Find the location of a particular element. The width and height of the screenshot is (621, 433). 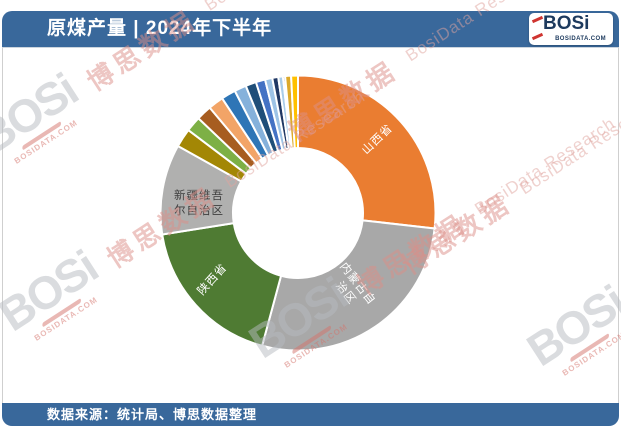

logo-brand-text: BOSi is located at coordinates (566, 23).